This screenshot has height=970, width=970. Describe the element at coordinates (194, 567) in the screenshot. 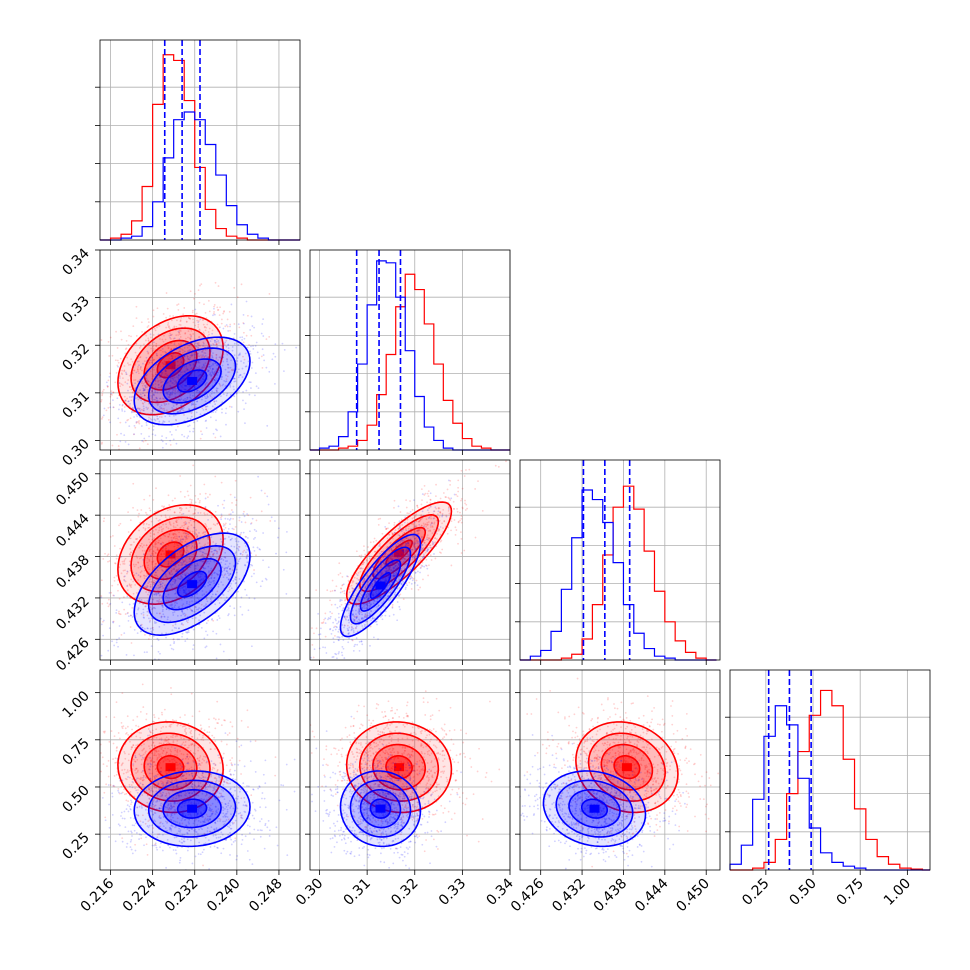

I see `blue-samples` at that location.